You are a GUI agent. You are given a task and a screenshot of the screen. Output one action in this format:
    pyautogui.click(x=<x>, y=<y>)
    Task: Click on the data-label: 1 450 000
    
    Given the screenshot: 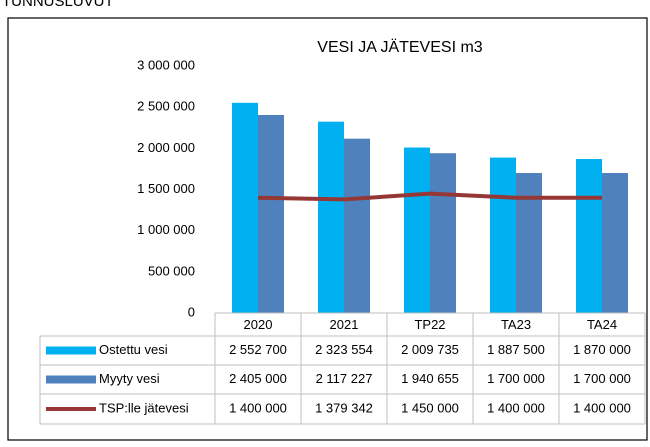 What is the action you would take?
    pyautogui.click(x=430, y=407)
    